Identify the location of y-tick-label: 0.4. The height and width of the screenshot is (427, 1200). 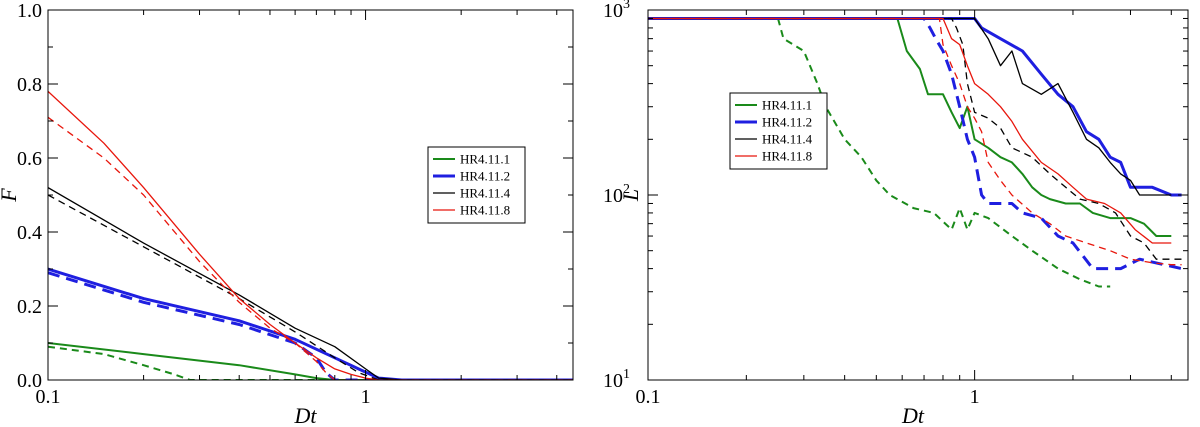
(29, 233).